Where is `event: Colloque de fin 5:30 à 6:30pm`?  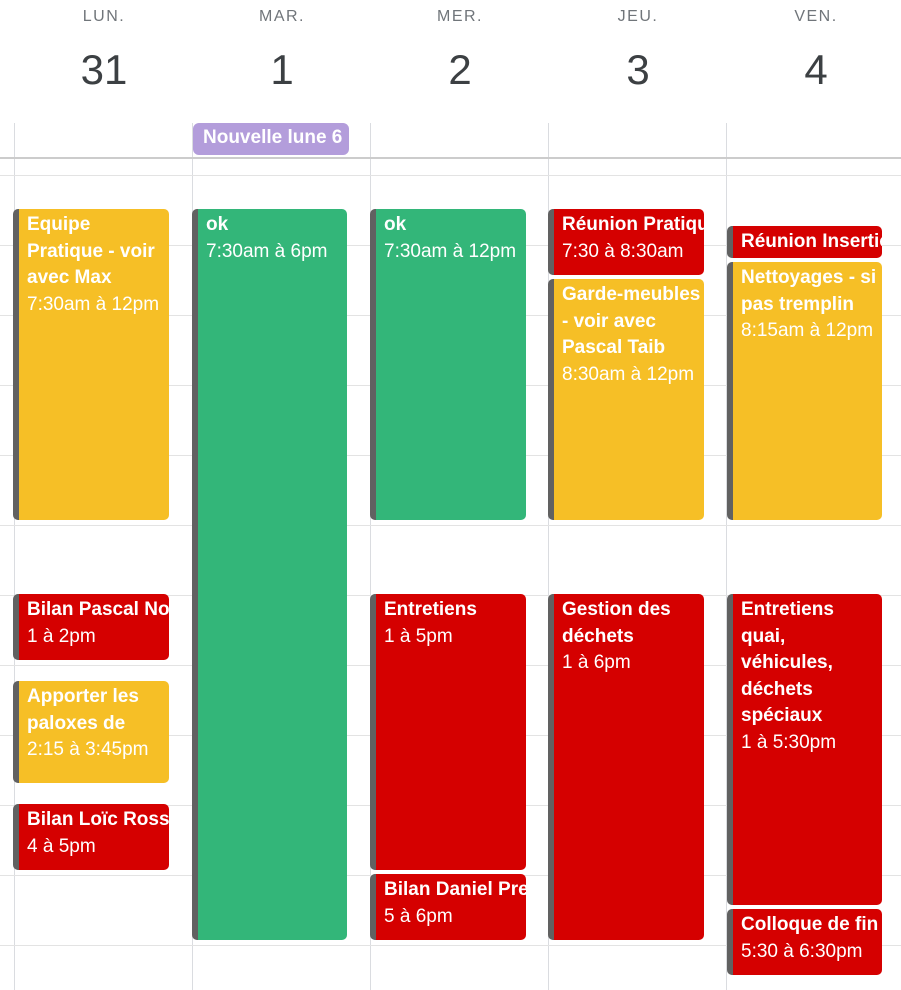 event: Colloque de fin 5:30 à 6:30pm is located at coordinates (804, 942).